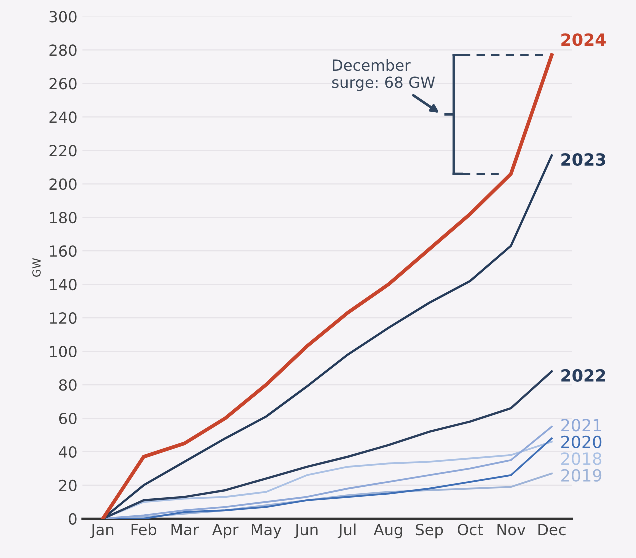 The image size is (636, 558). I want to click on y-tick-label: 200, so click(63, 184).